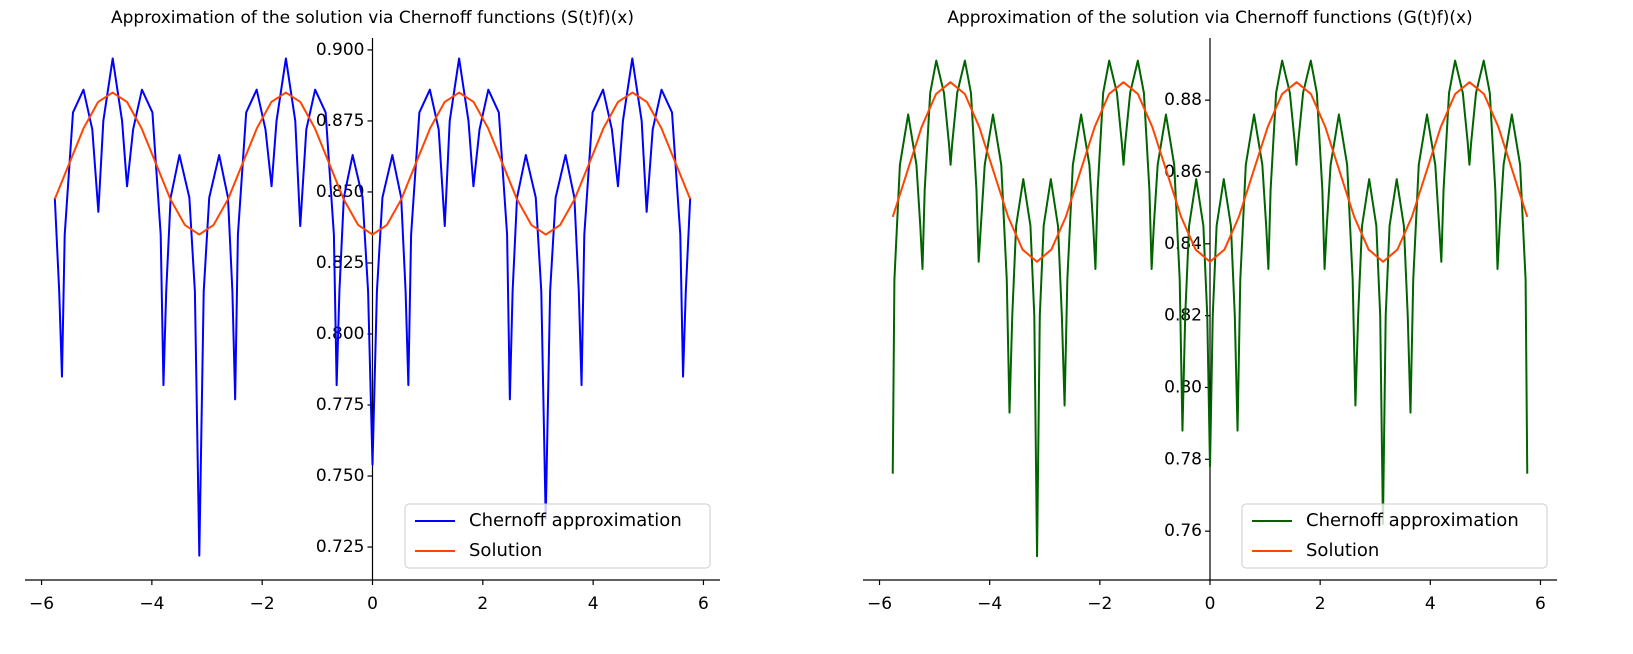  What do you see at coordinates (1183, 316) in the screenshot?
I see `y-tick-label: 0.82` at bounding box center [1183, 316].